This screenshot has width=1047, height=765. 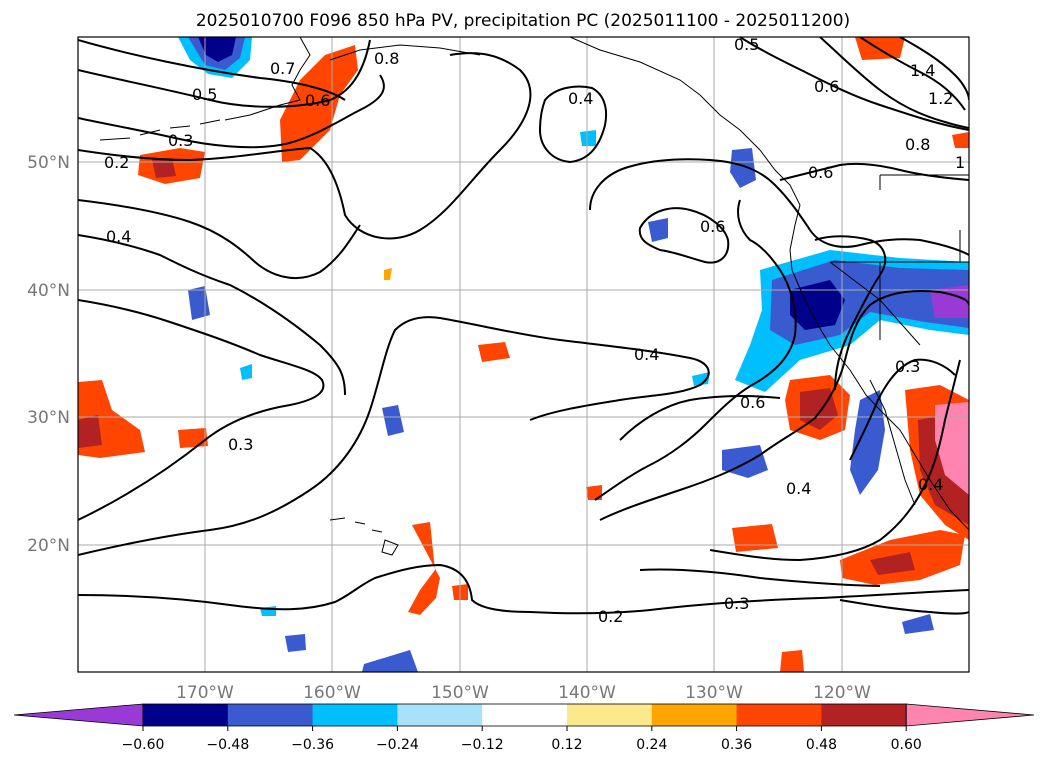 I want to click on lat-label-40: 40°N, so click(x=48, y=291).